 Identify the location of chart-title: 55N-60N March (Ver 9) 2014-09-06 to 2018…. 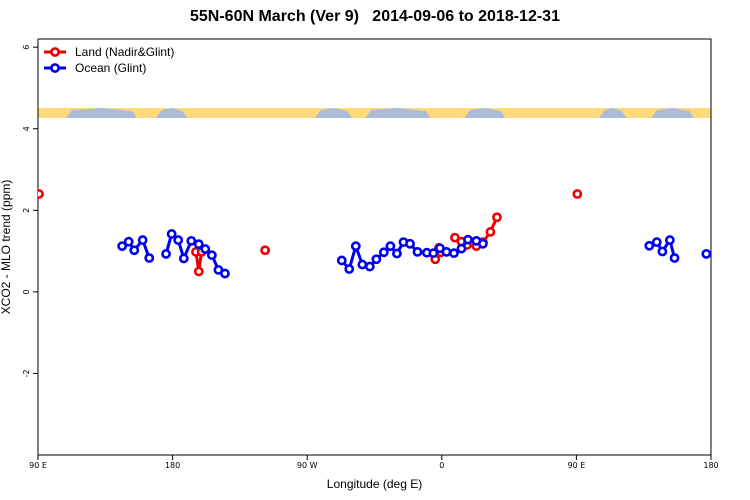
(375, 16).